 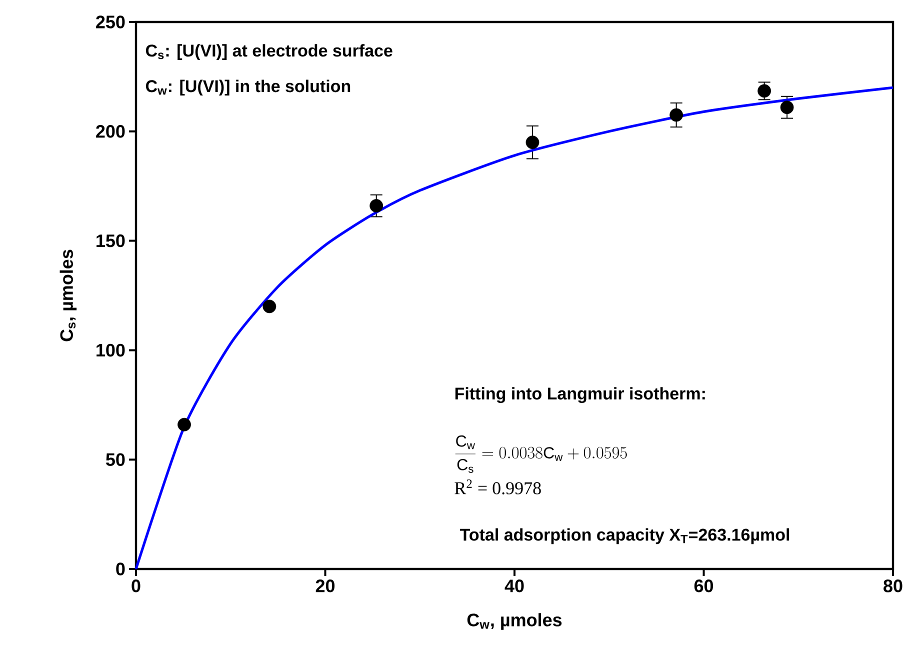 What do you see at coordinates (68, 296) in the screenshot?
I see `y-axis-title: C$_{s}$, µmoles` at bounding box center [68, 296].